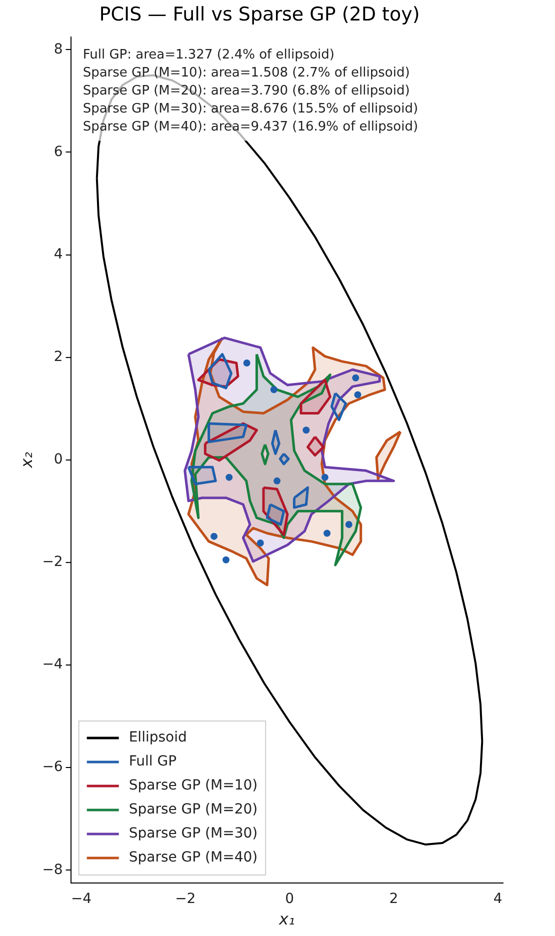 The image size is (555, 936). What do you see at coordinates (193, 834) in the screenshot?
I see `legend-label: Sparse GP (M=30)` at bounding box center [193, 834].